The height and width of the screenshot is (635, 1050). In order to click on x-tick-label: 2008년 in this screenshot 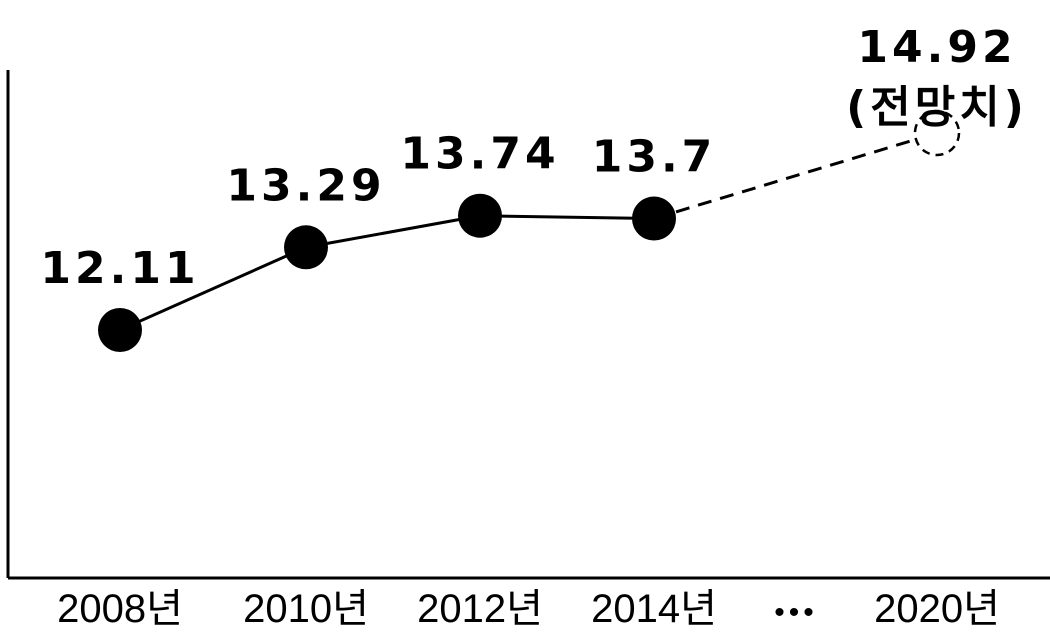, I will do `click(120, 609)`.